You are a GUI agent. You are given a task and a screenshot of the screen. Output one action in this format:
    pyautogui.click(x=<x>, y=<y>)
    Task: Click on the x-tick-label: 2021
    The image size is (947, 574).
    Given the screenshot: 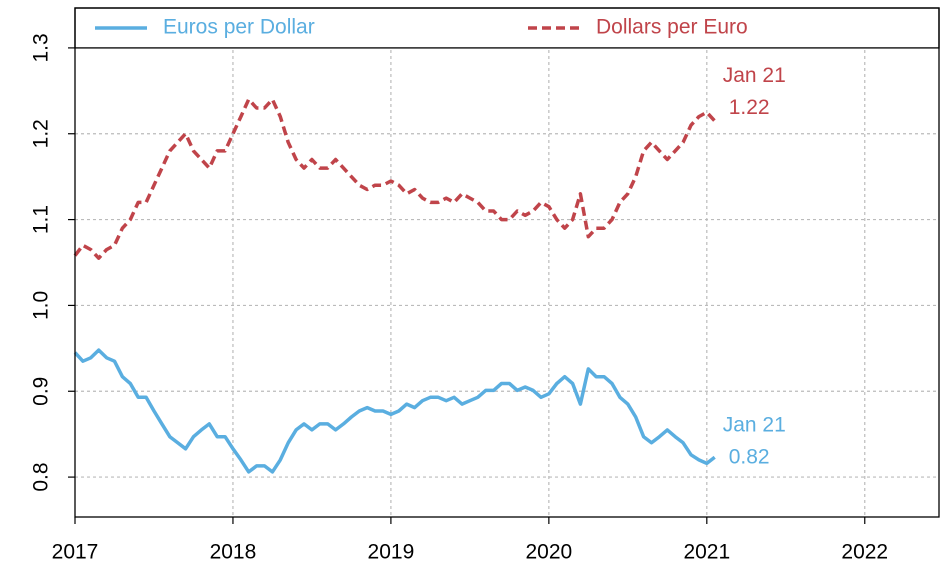 What is the action you would take?
    pyautogui.click(x=706, y=552)
    